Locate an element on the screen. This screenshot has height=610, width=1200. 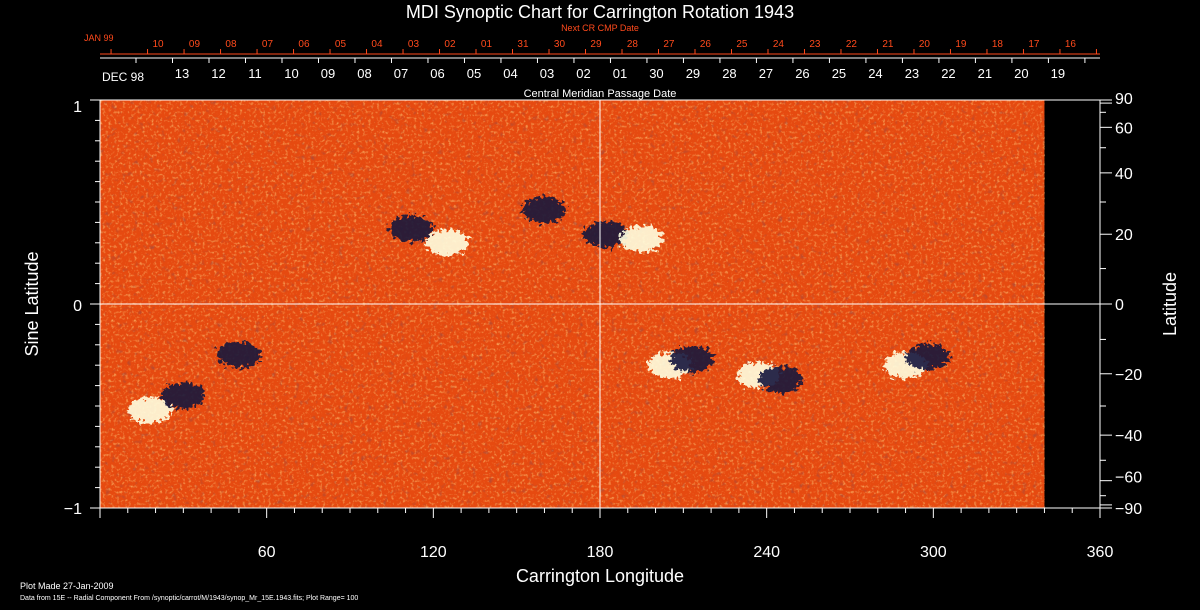
top-white-tick-label: 19 is located at coordinates (1058, 73).